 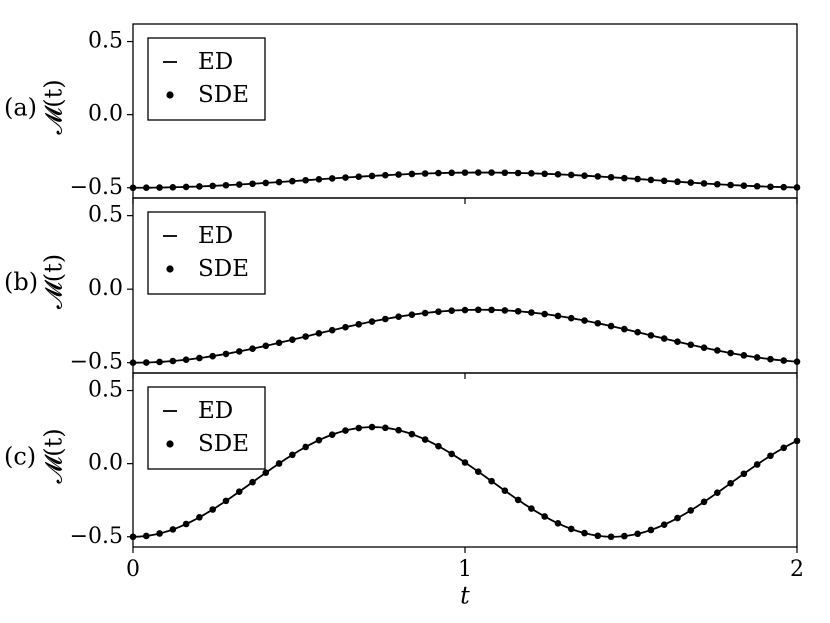 What do you see at coordinates (20, 108) in the screenshot?
I see `panel-label: (a)` at bounding box center [20, 108].